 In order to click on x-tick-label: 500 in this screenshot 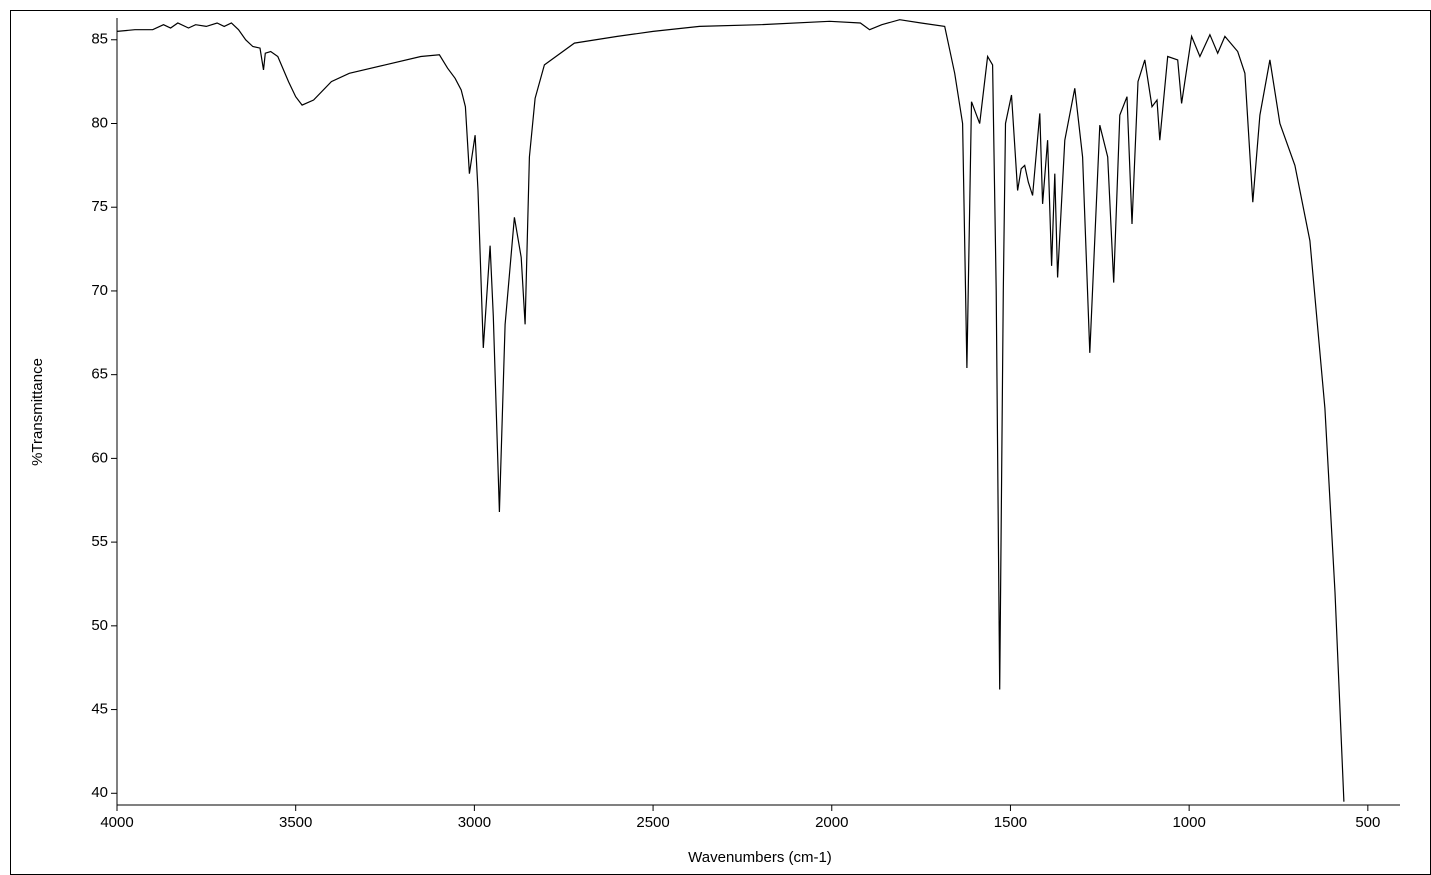, I will do `click(1367, 822)`.